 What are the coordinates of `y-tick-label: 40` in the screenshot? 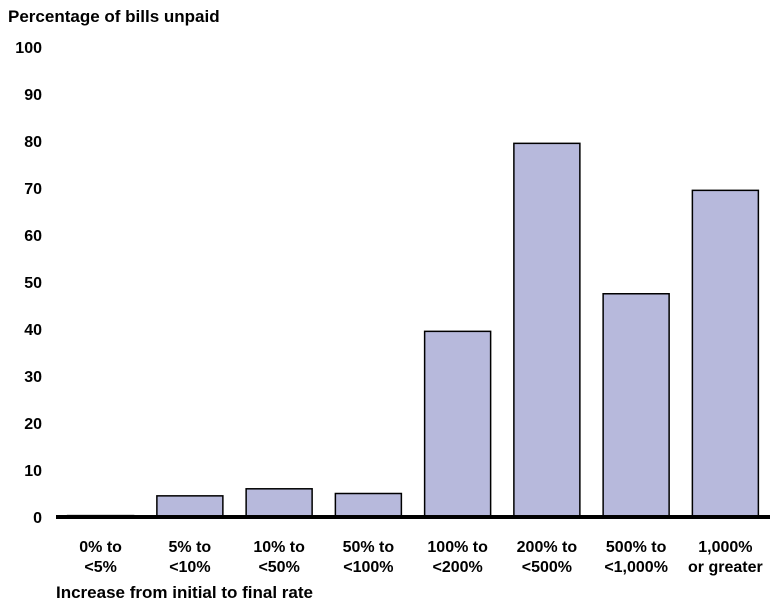 It's located at (33, 330).